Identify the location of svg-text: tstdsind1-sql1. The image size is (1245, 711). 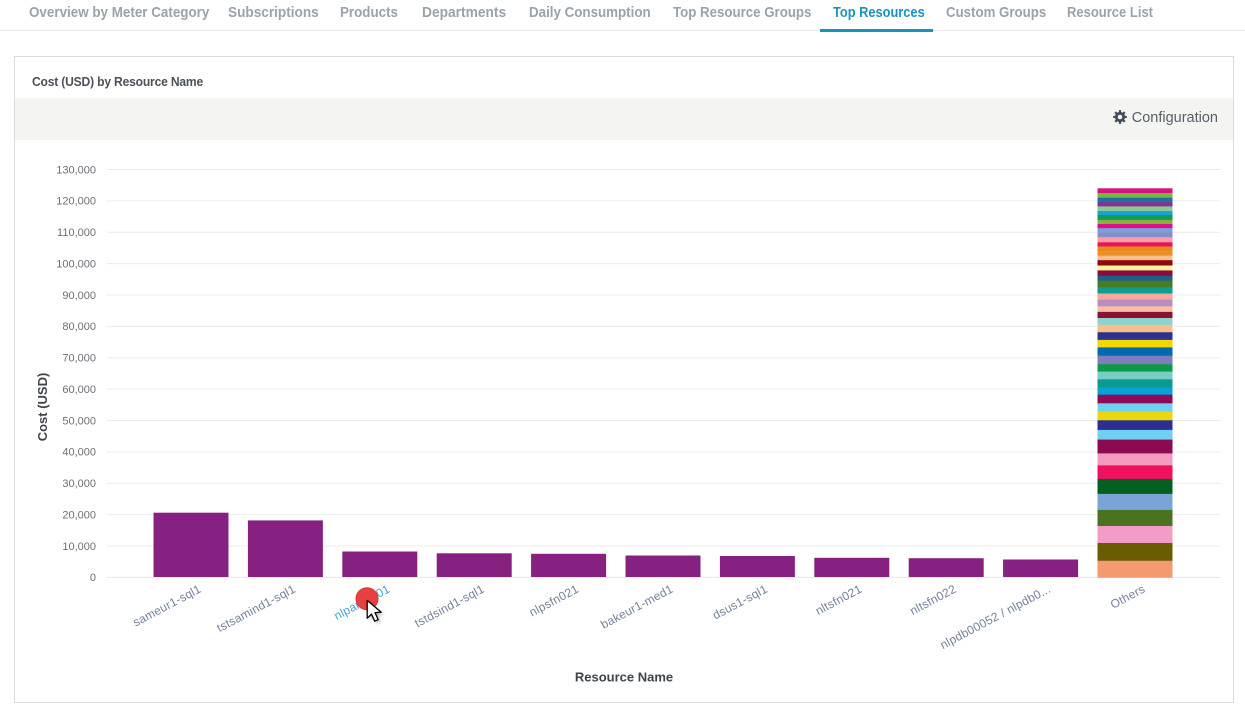
(449, 606).